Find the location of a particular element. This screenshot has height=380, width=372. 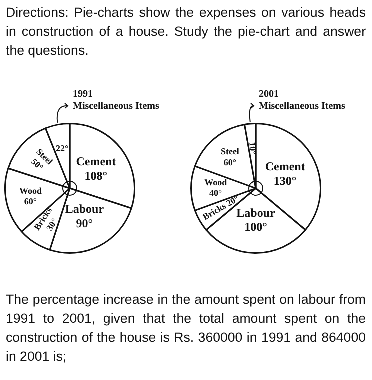

slice-label: Steel is located at coordinates (230, 151).